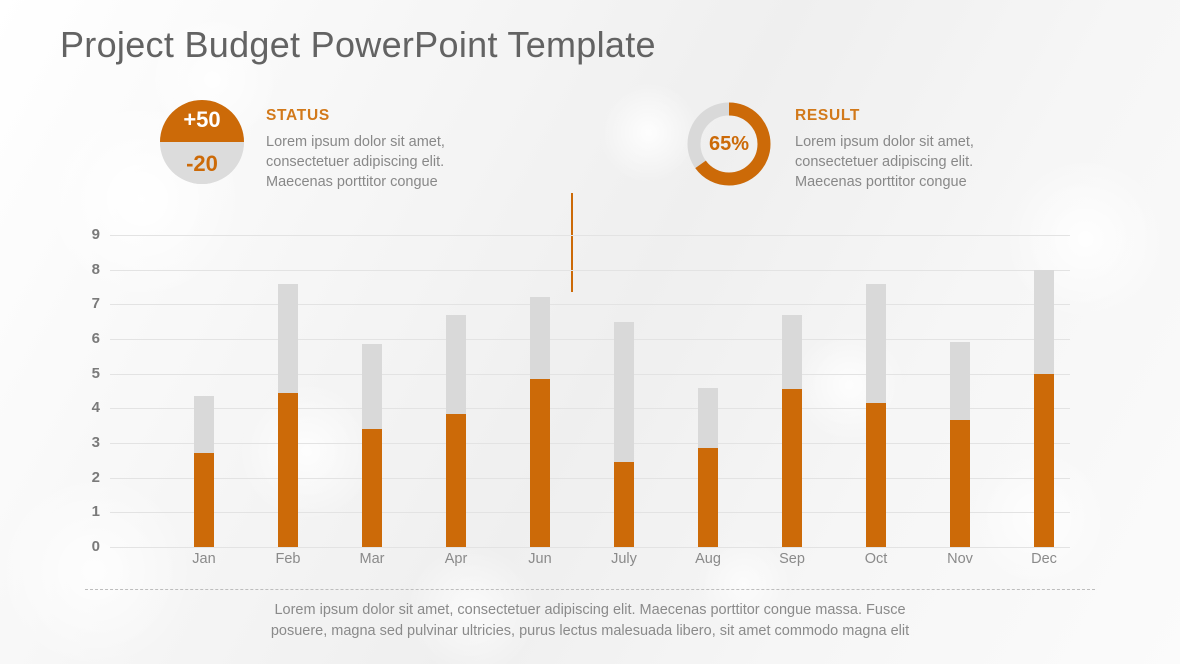 The image size is (1180, 664). What do you see at coordinates (1044, 559) in the screenshot?
I see `x-axis-tick: Dec` at bounding box center [1044, 559].